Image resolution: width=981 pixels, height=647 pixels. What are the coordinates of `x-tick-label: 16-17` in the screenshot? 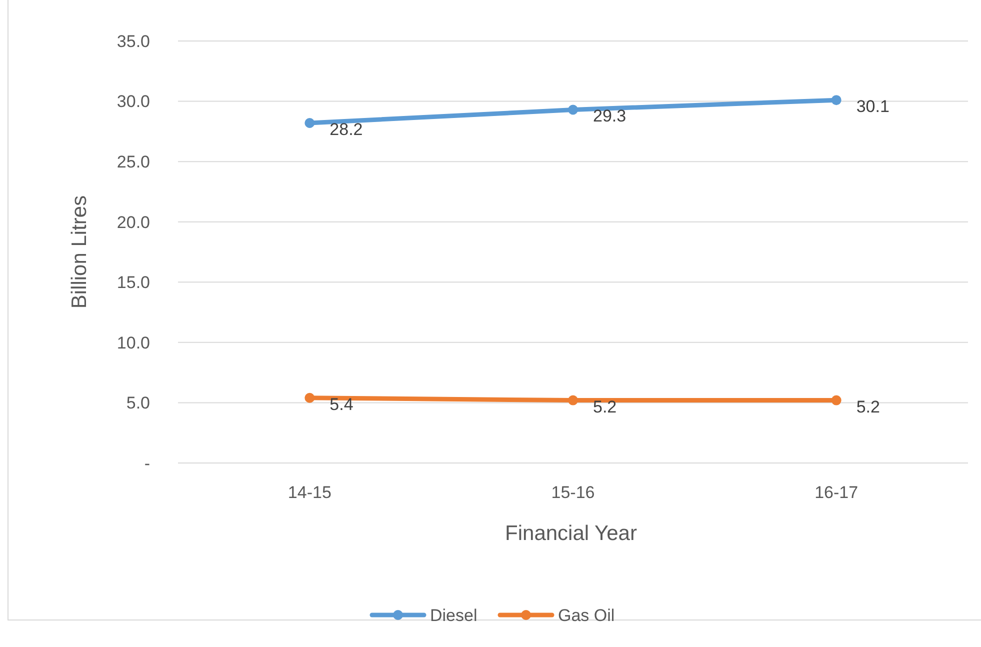 It's located at (836, 492).